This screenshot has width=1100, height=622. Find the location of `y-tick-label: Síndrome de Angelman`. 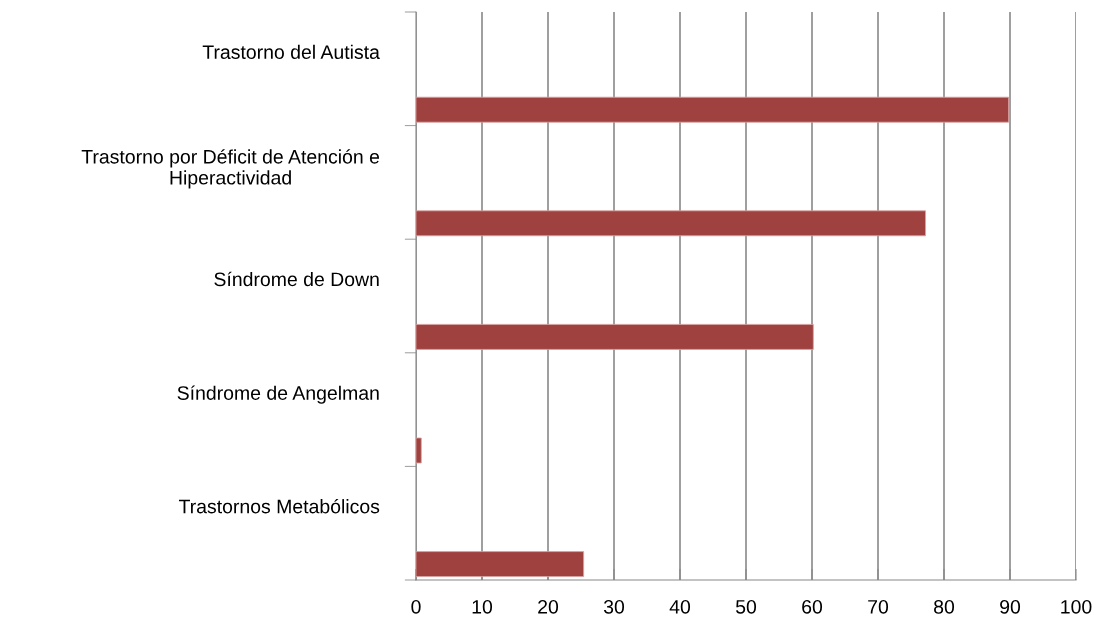

y-tick-label: Síndrome de Angelman is located at coordinates (278, 394).